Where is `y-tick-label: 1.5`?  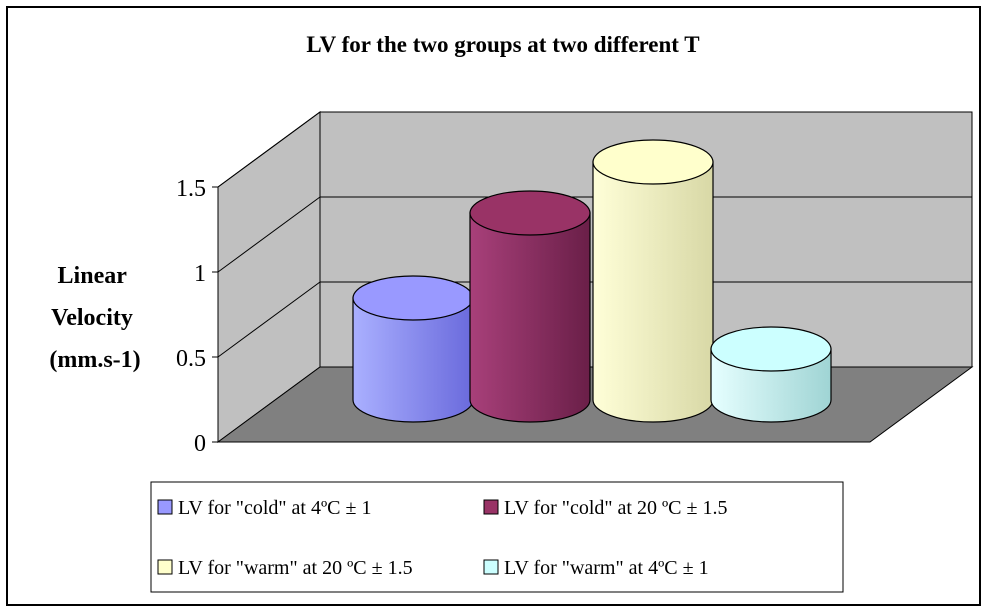
y-tick-label: 1.5 is located at coordinates (191, 189).